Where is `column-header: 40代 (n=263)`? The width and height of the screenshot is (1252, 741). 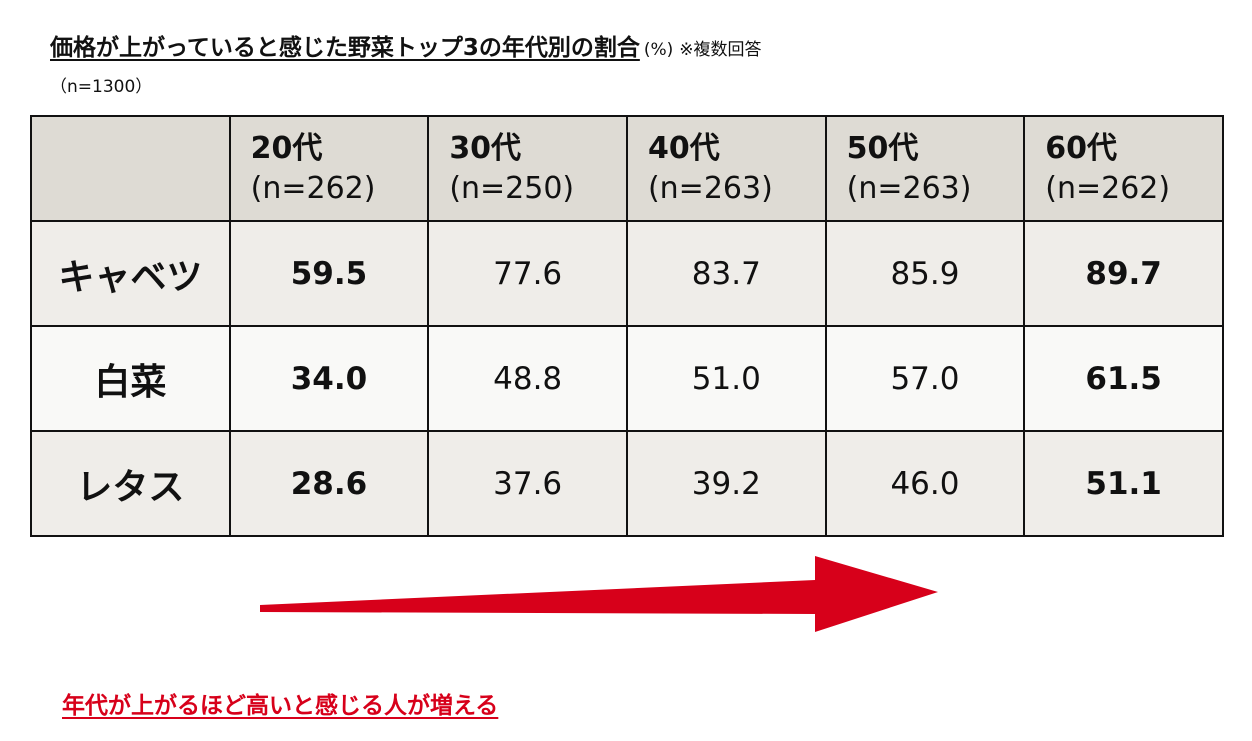 column-header: 40代 (n=263) is located at coordinates (726, 168).